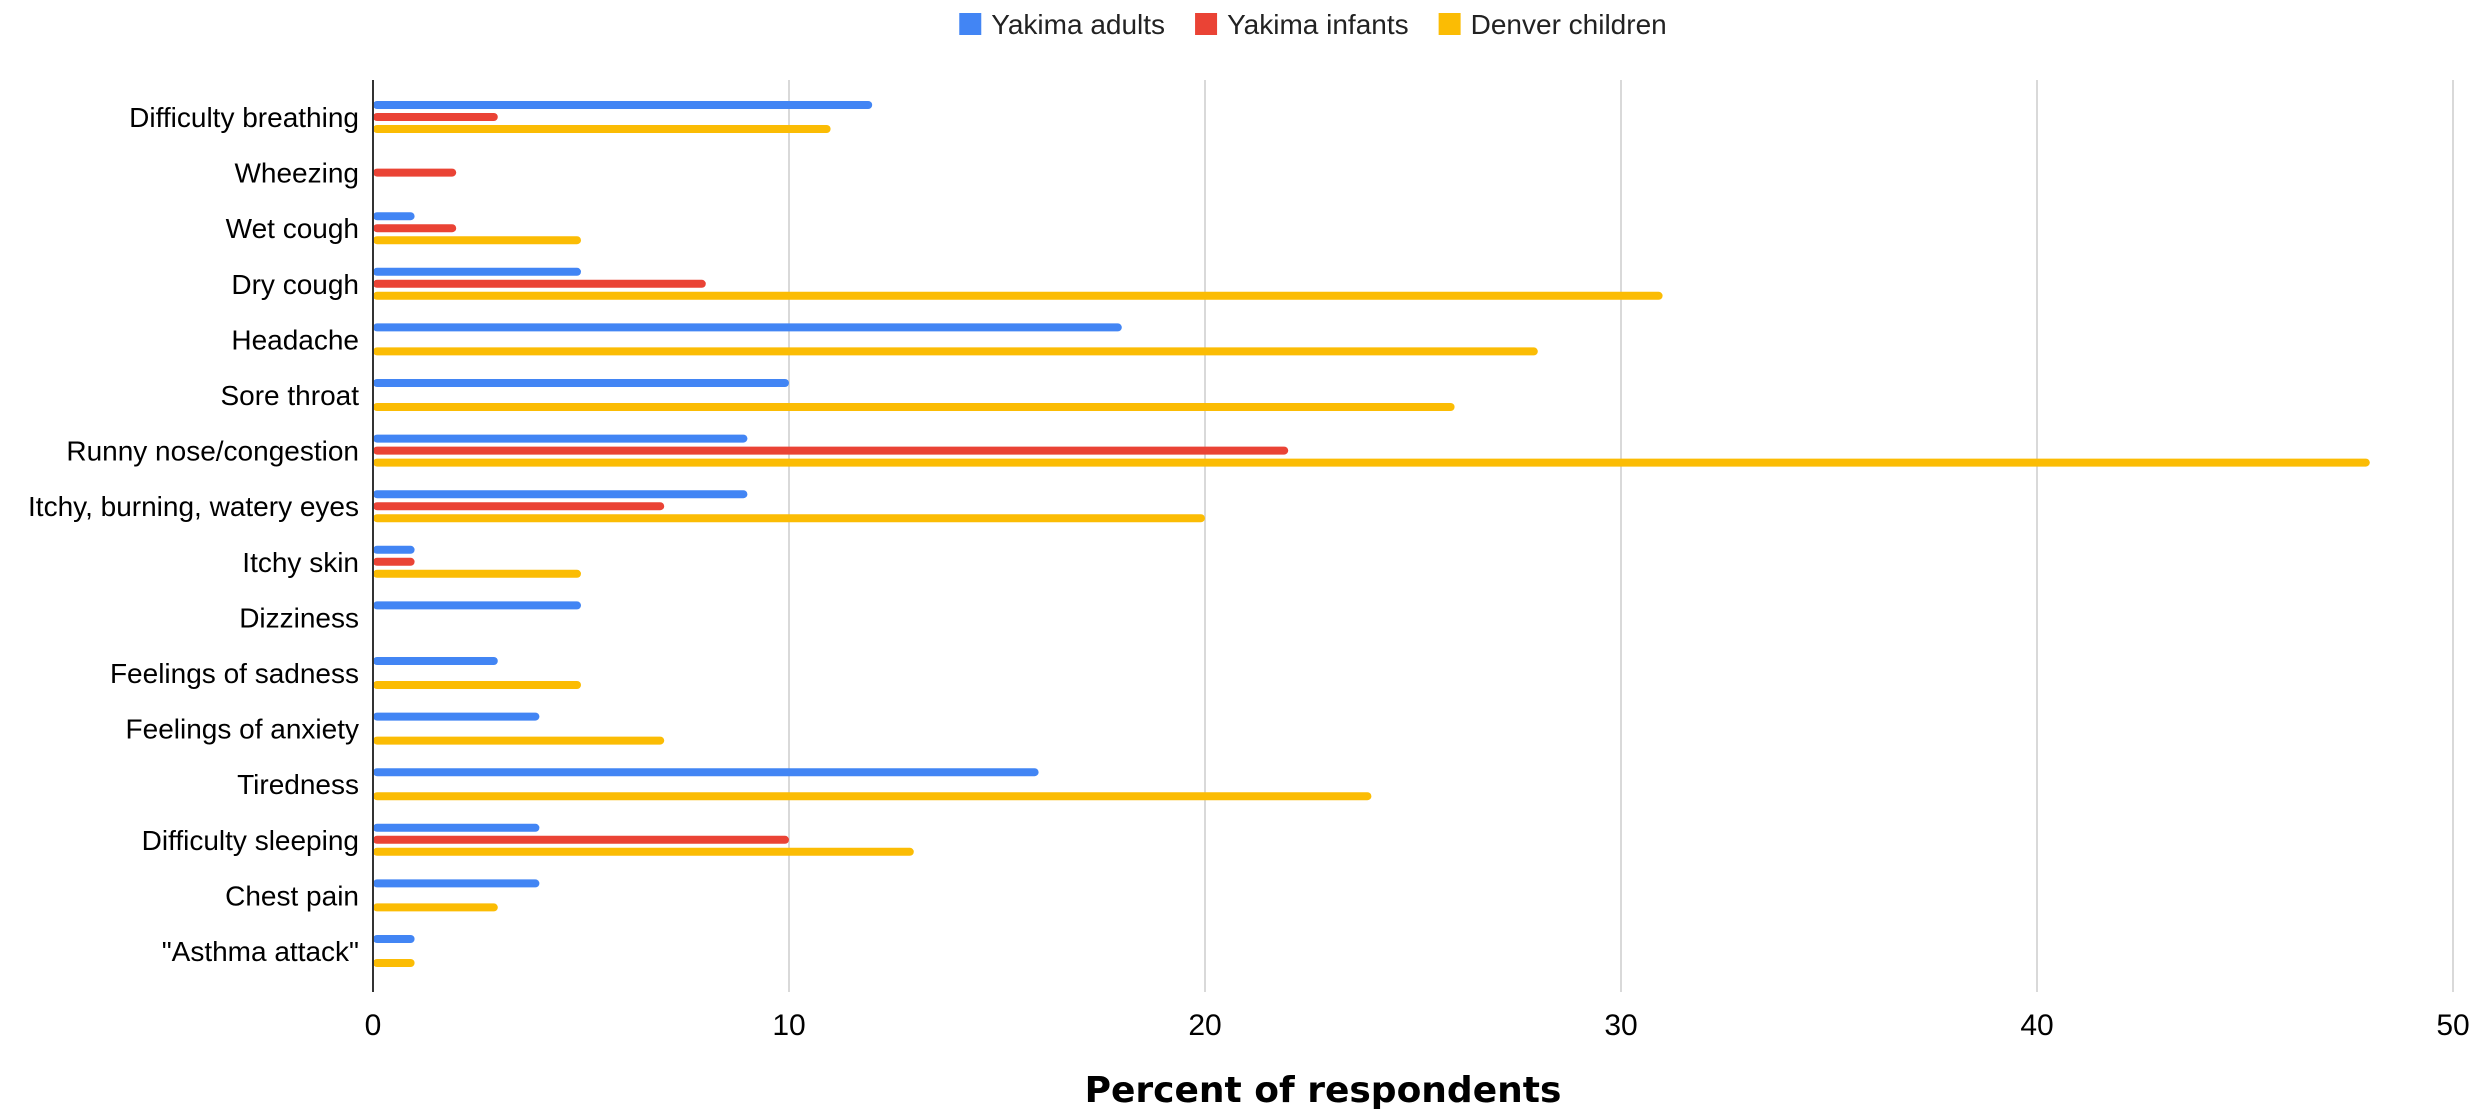 The height and width of the screenshot is (1109, 2478). I want to click on category-label: Itchy skin, so click(300, 562).